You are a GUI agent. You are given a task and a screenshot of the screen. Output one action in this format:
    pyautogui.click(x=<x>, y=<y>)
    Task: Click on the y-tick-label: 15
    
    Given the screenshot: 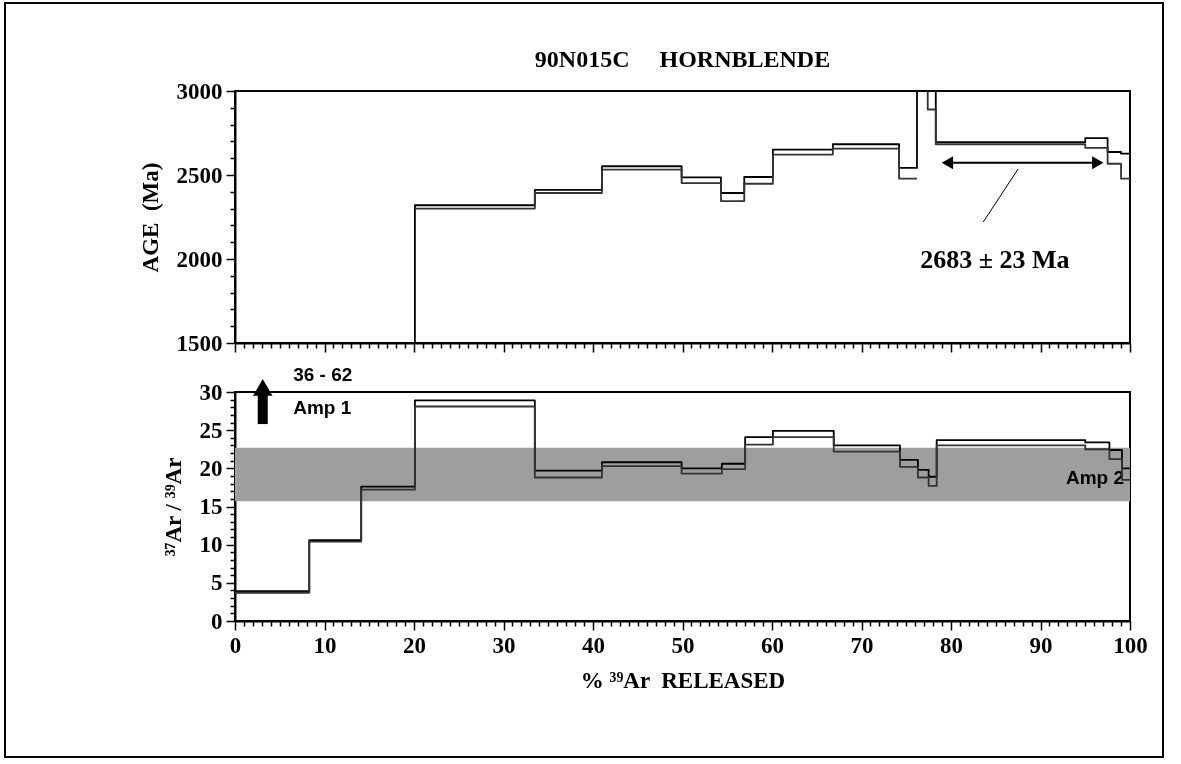 What is the action you would take?
    pyautogui.click(x=211, y=506)
    